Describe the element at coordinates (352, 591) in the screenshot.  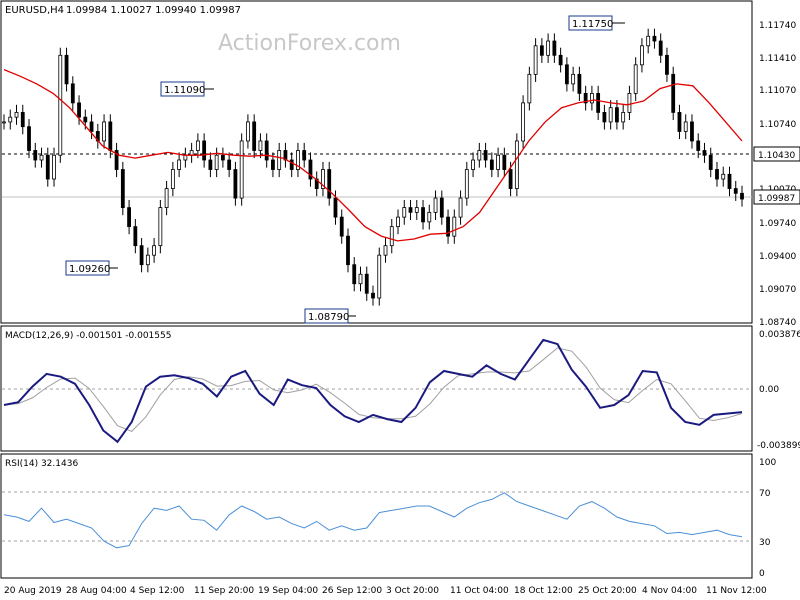
I see `time-tick: 26 Sep 12:00` at that location.